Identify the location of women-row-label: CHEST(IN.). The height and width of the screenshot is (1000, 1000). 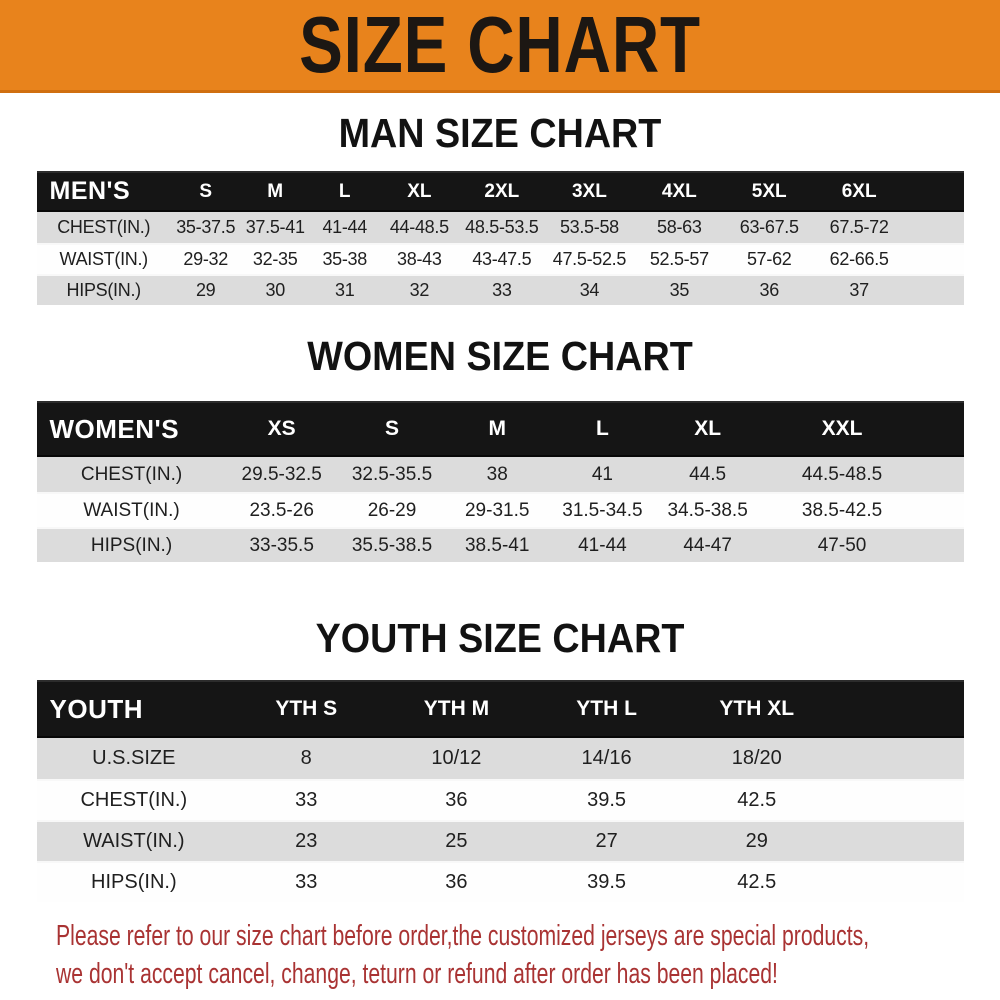
(131, 474).